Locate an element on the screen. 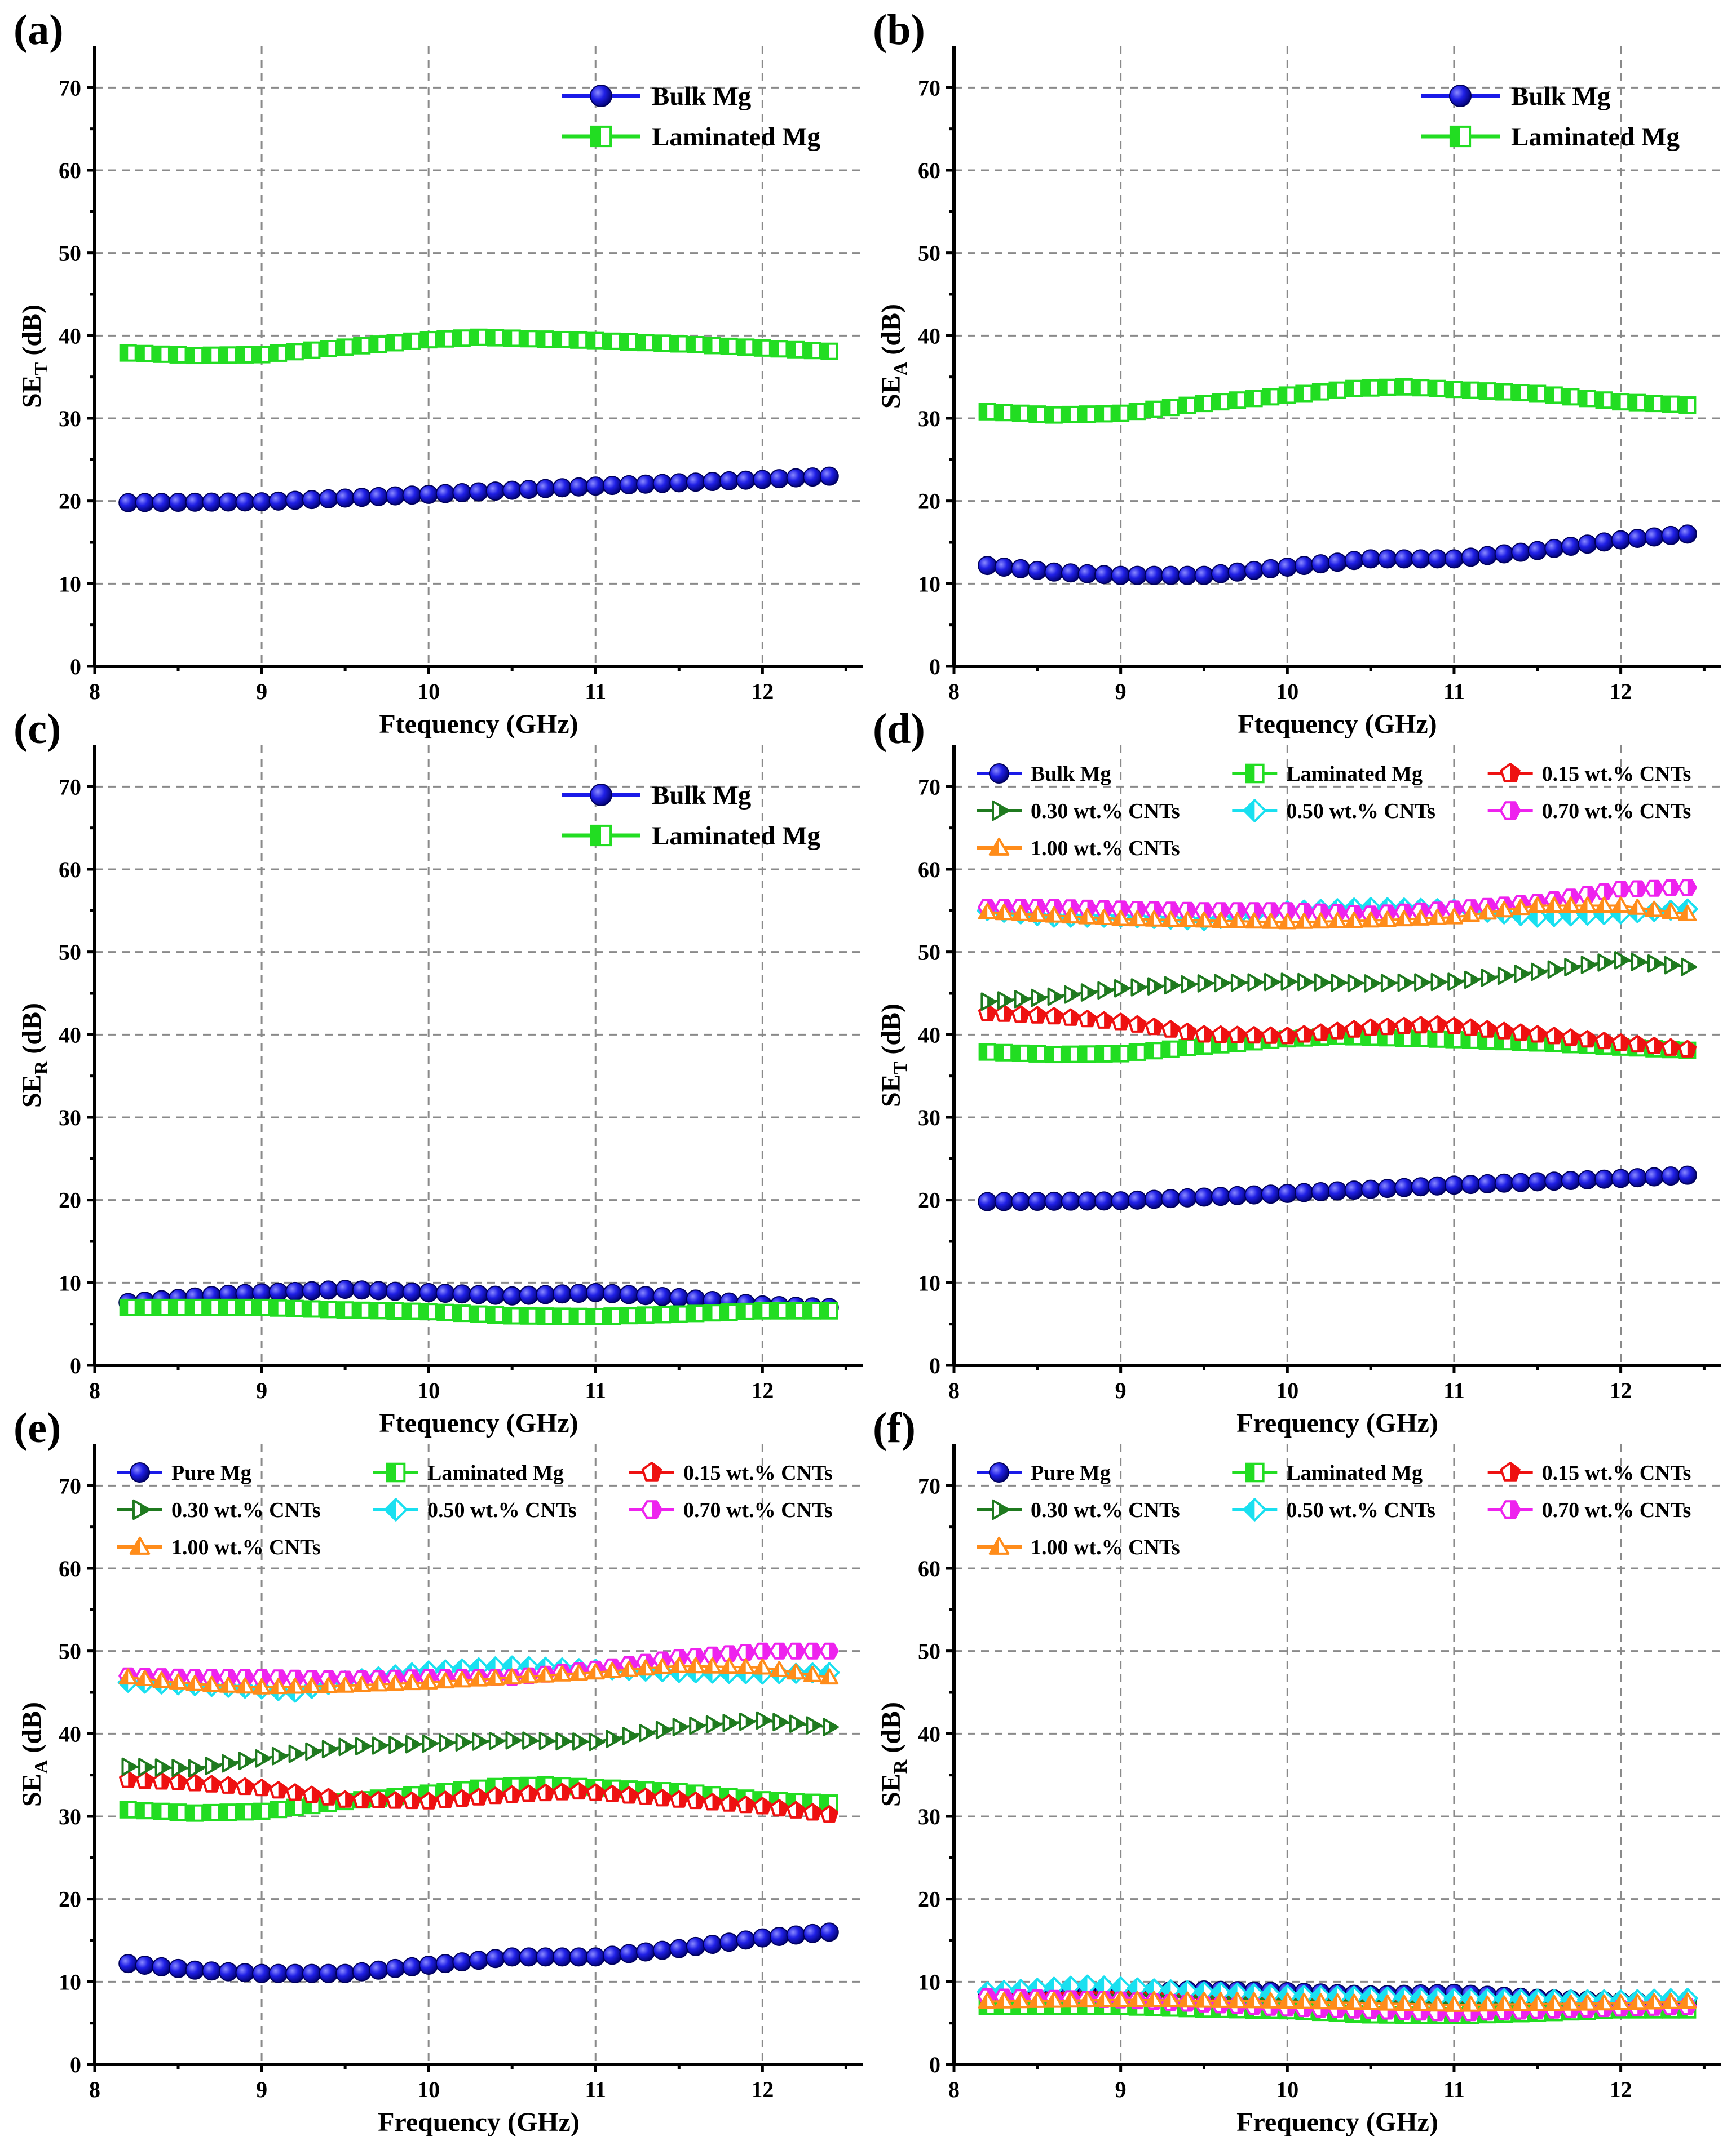 Image resolution: width=1736 pixels, height=2136 pixels. x-tick-label: 10 is located at coordinates (428, 1390).